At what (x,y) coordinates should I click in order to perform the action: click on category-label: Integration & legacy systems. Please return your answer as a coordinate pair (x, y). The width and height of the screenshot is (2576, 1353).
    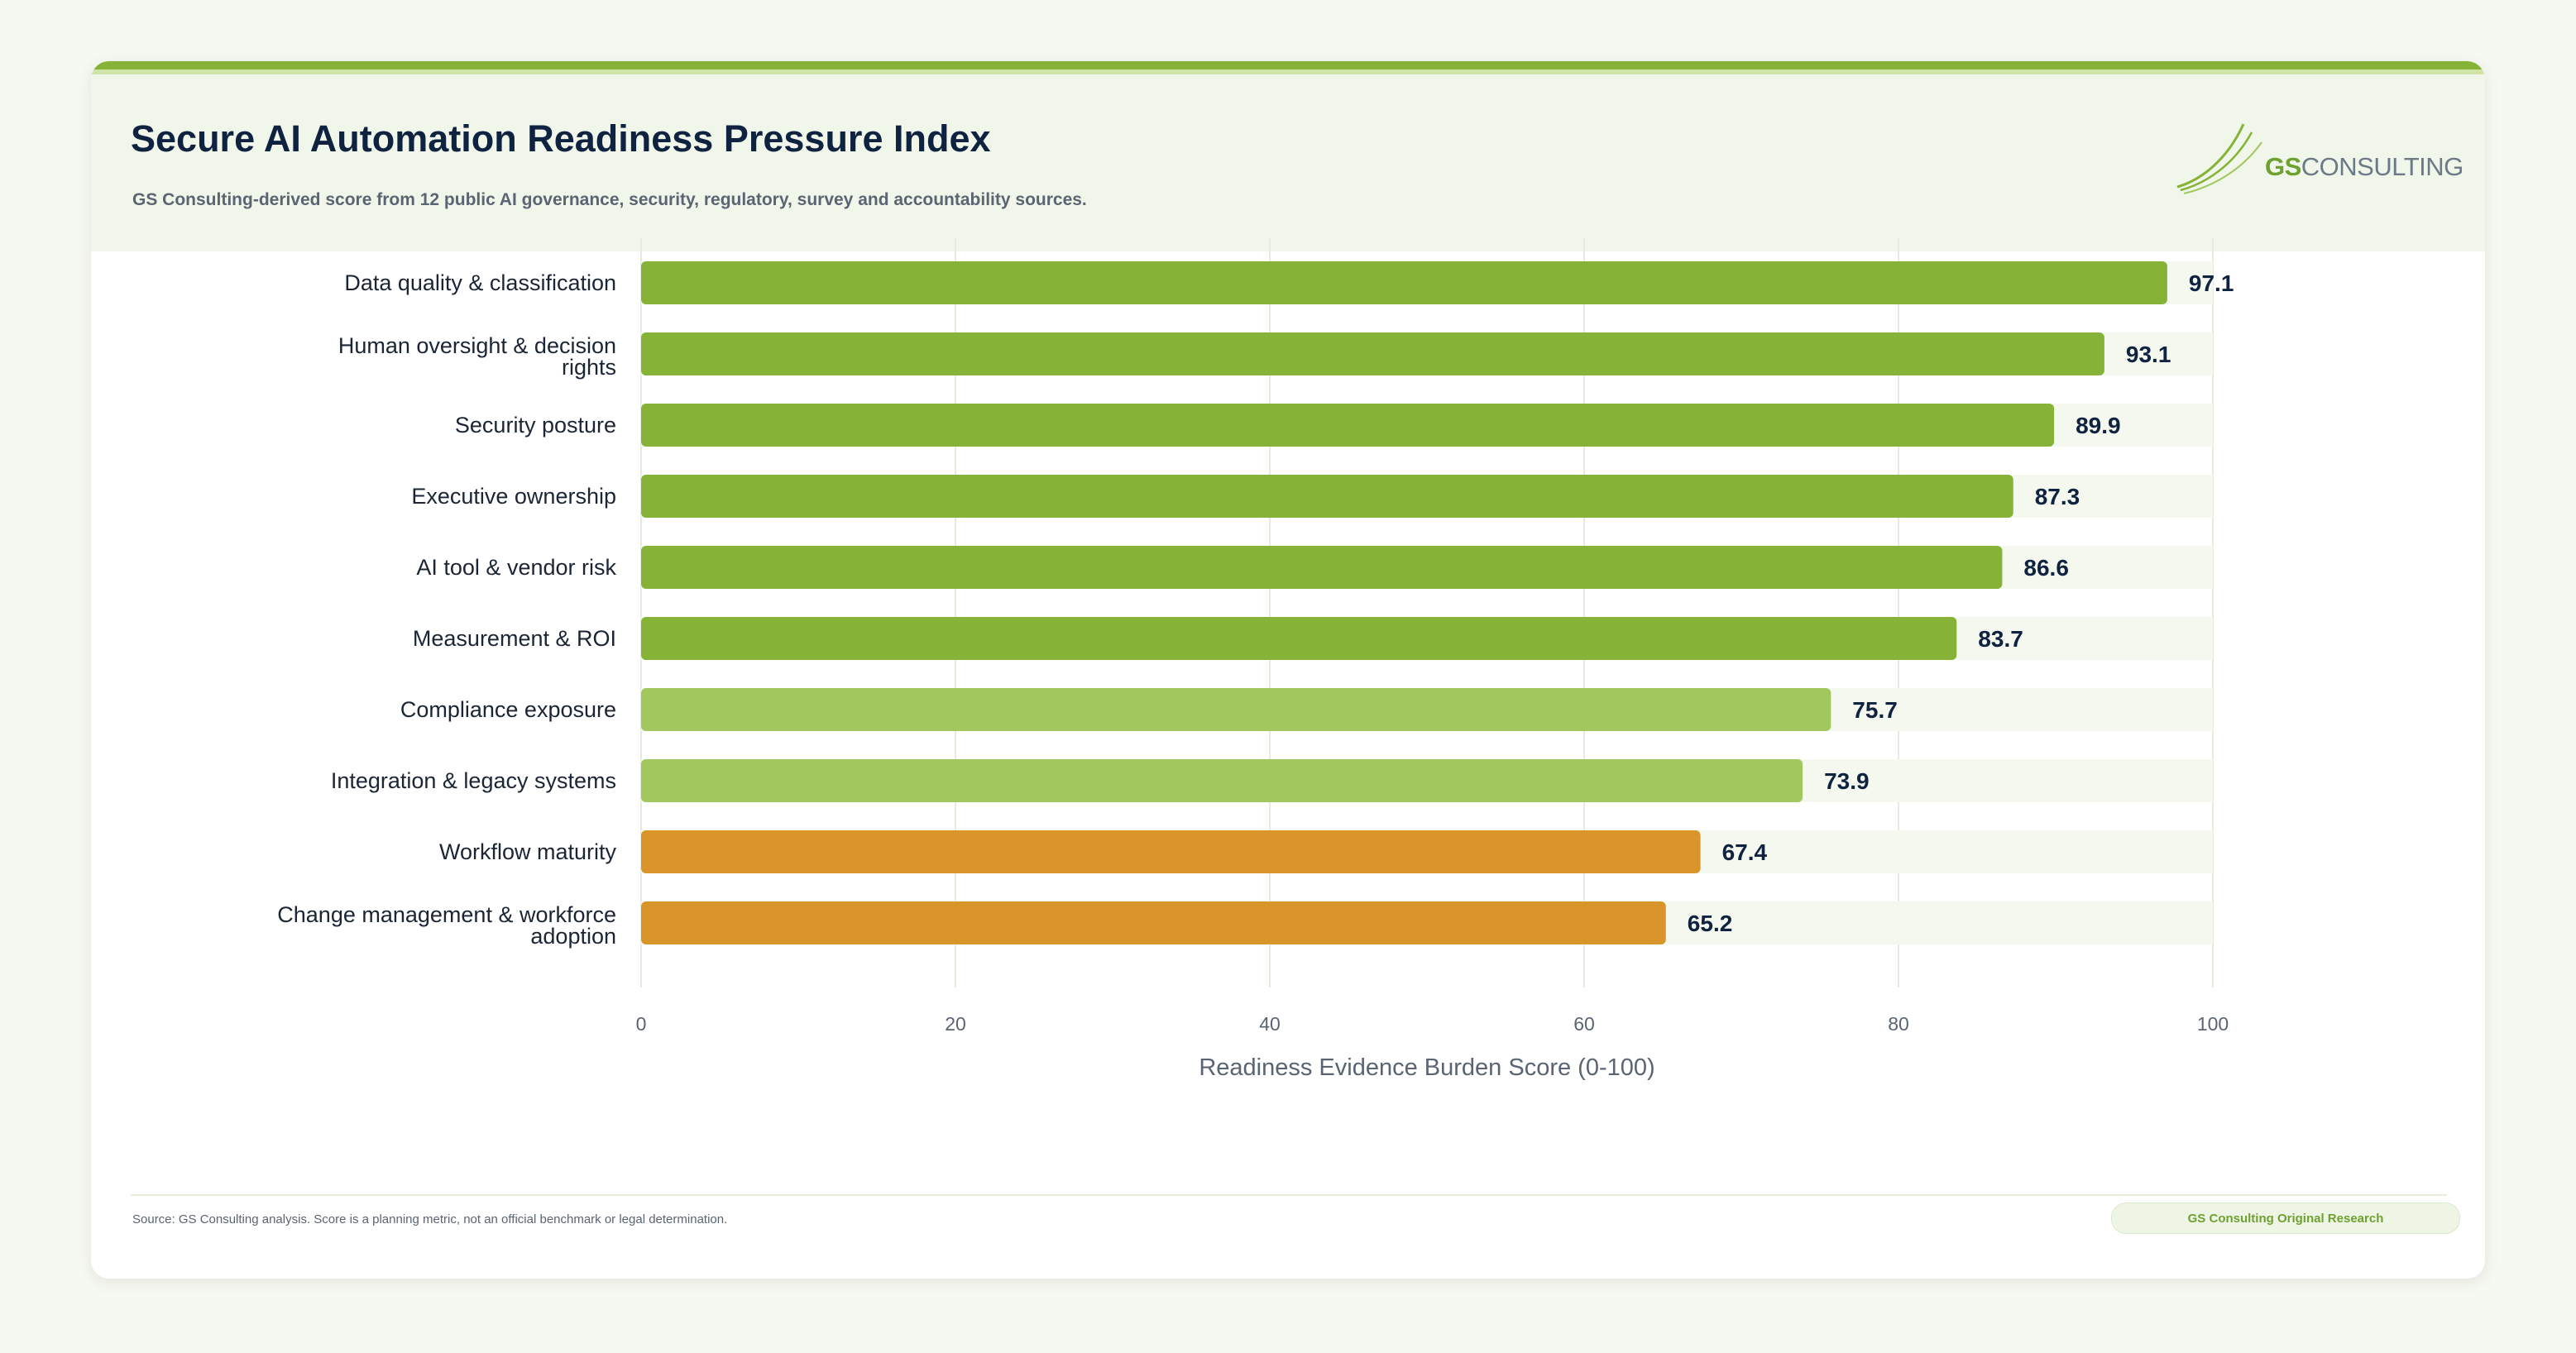
    Looking at the image, I should click on (473, 780).